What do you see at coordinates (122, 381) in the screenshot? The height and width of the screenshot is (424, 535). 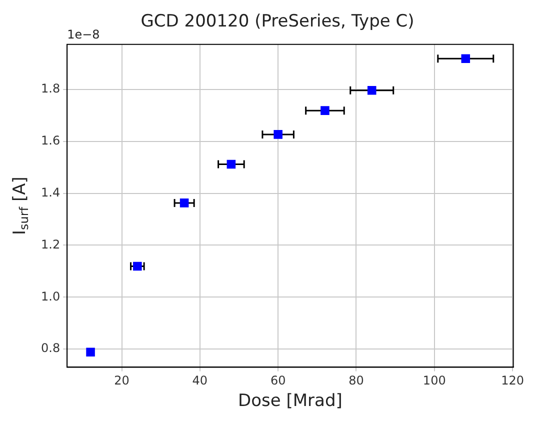 I see `x-tick-label: 20` at bounding box center [122, 381].